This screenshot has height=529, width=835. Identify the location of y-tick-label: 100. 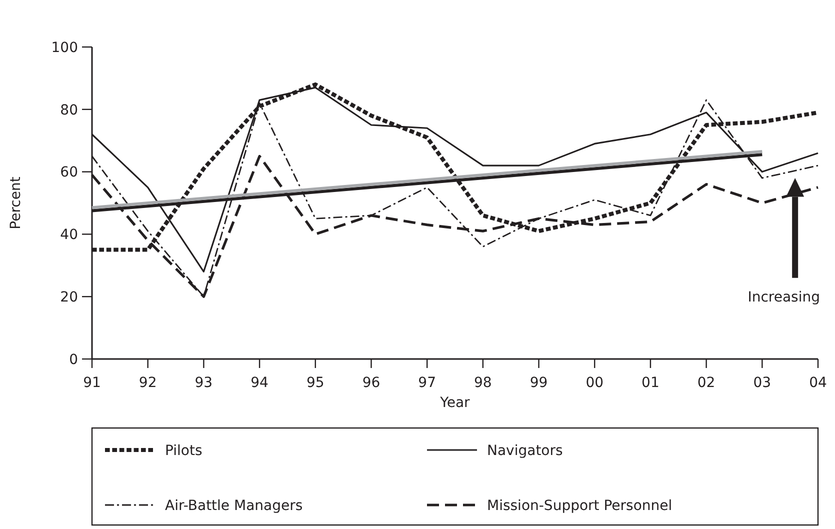
(64, 48).